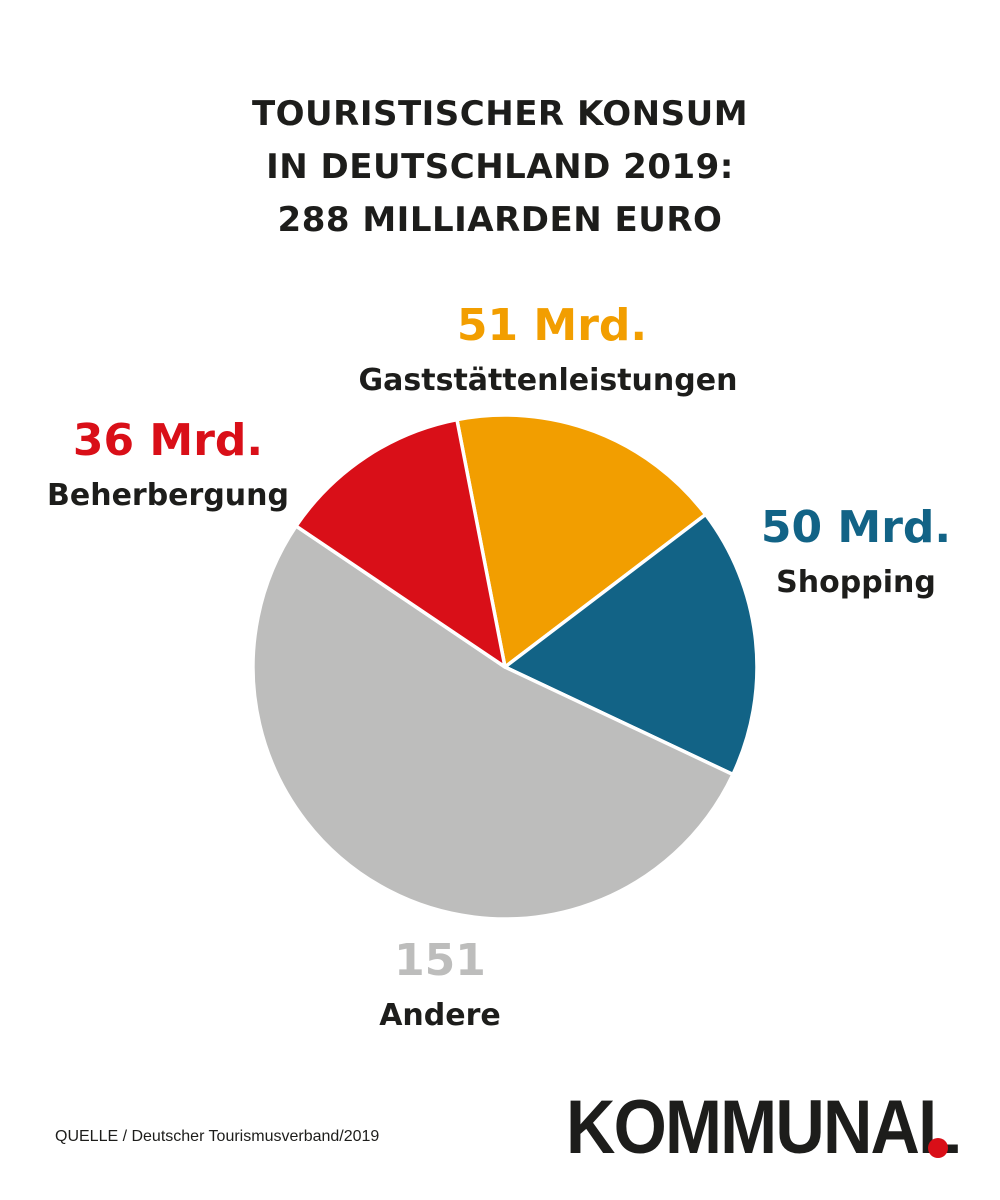  I want to click on category-label-gaststaettenleistungen: Gaststättenleistungen, so click(548, 380).